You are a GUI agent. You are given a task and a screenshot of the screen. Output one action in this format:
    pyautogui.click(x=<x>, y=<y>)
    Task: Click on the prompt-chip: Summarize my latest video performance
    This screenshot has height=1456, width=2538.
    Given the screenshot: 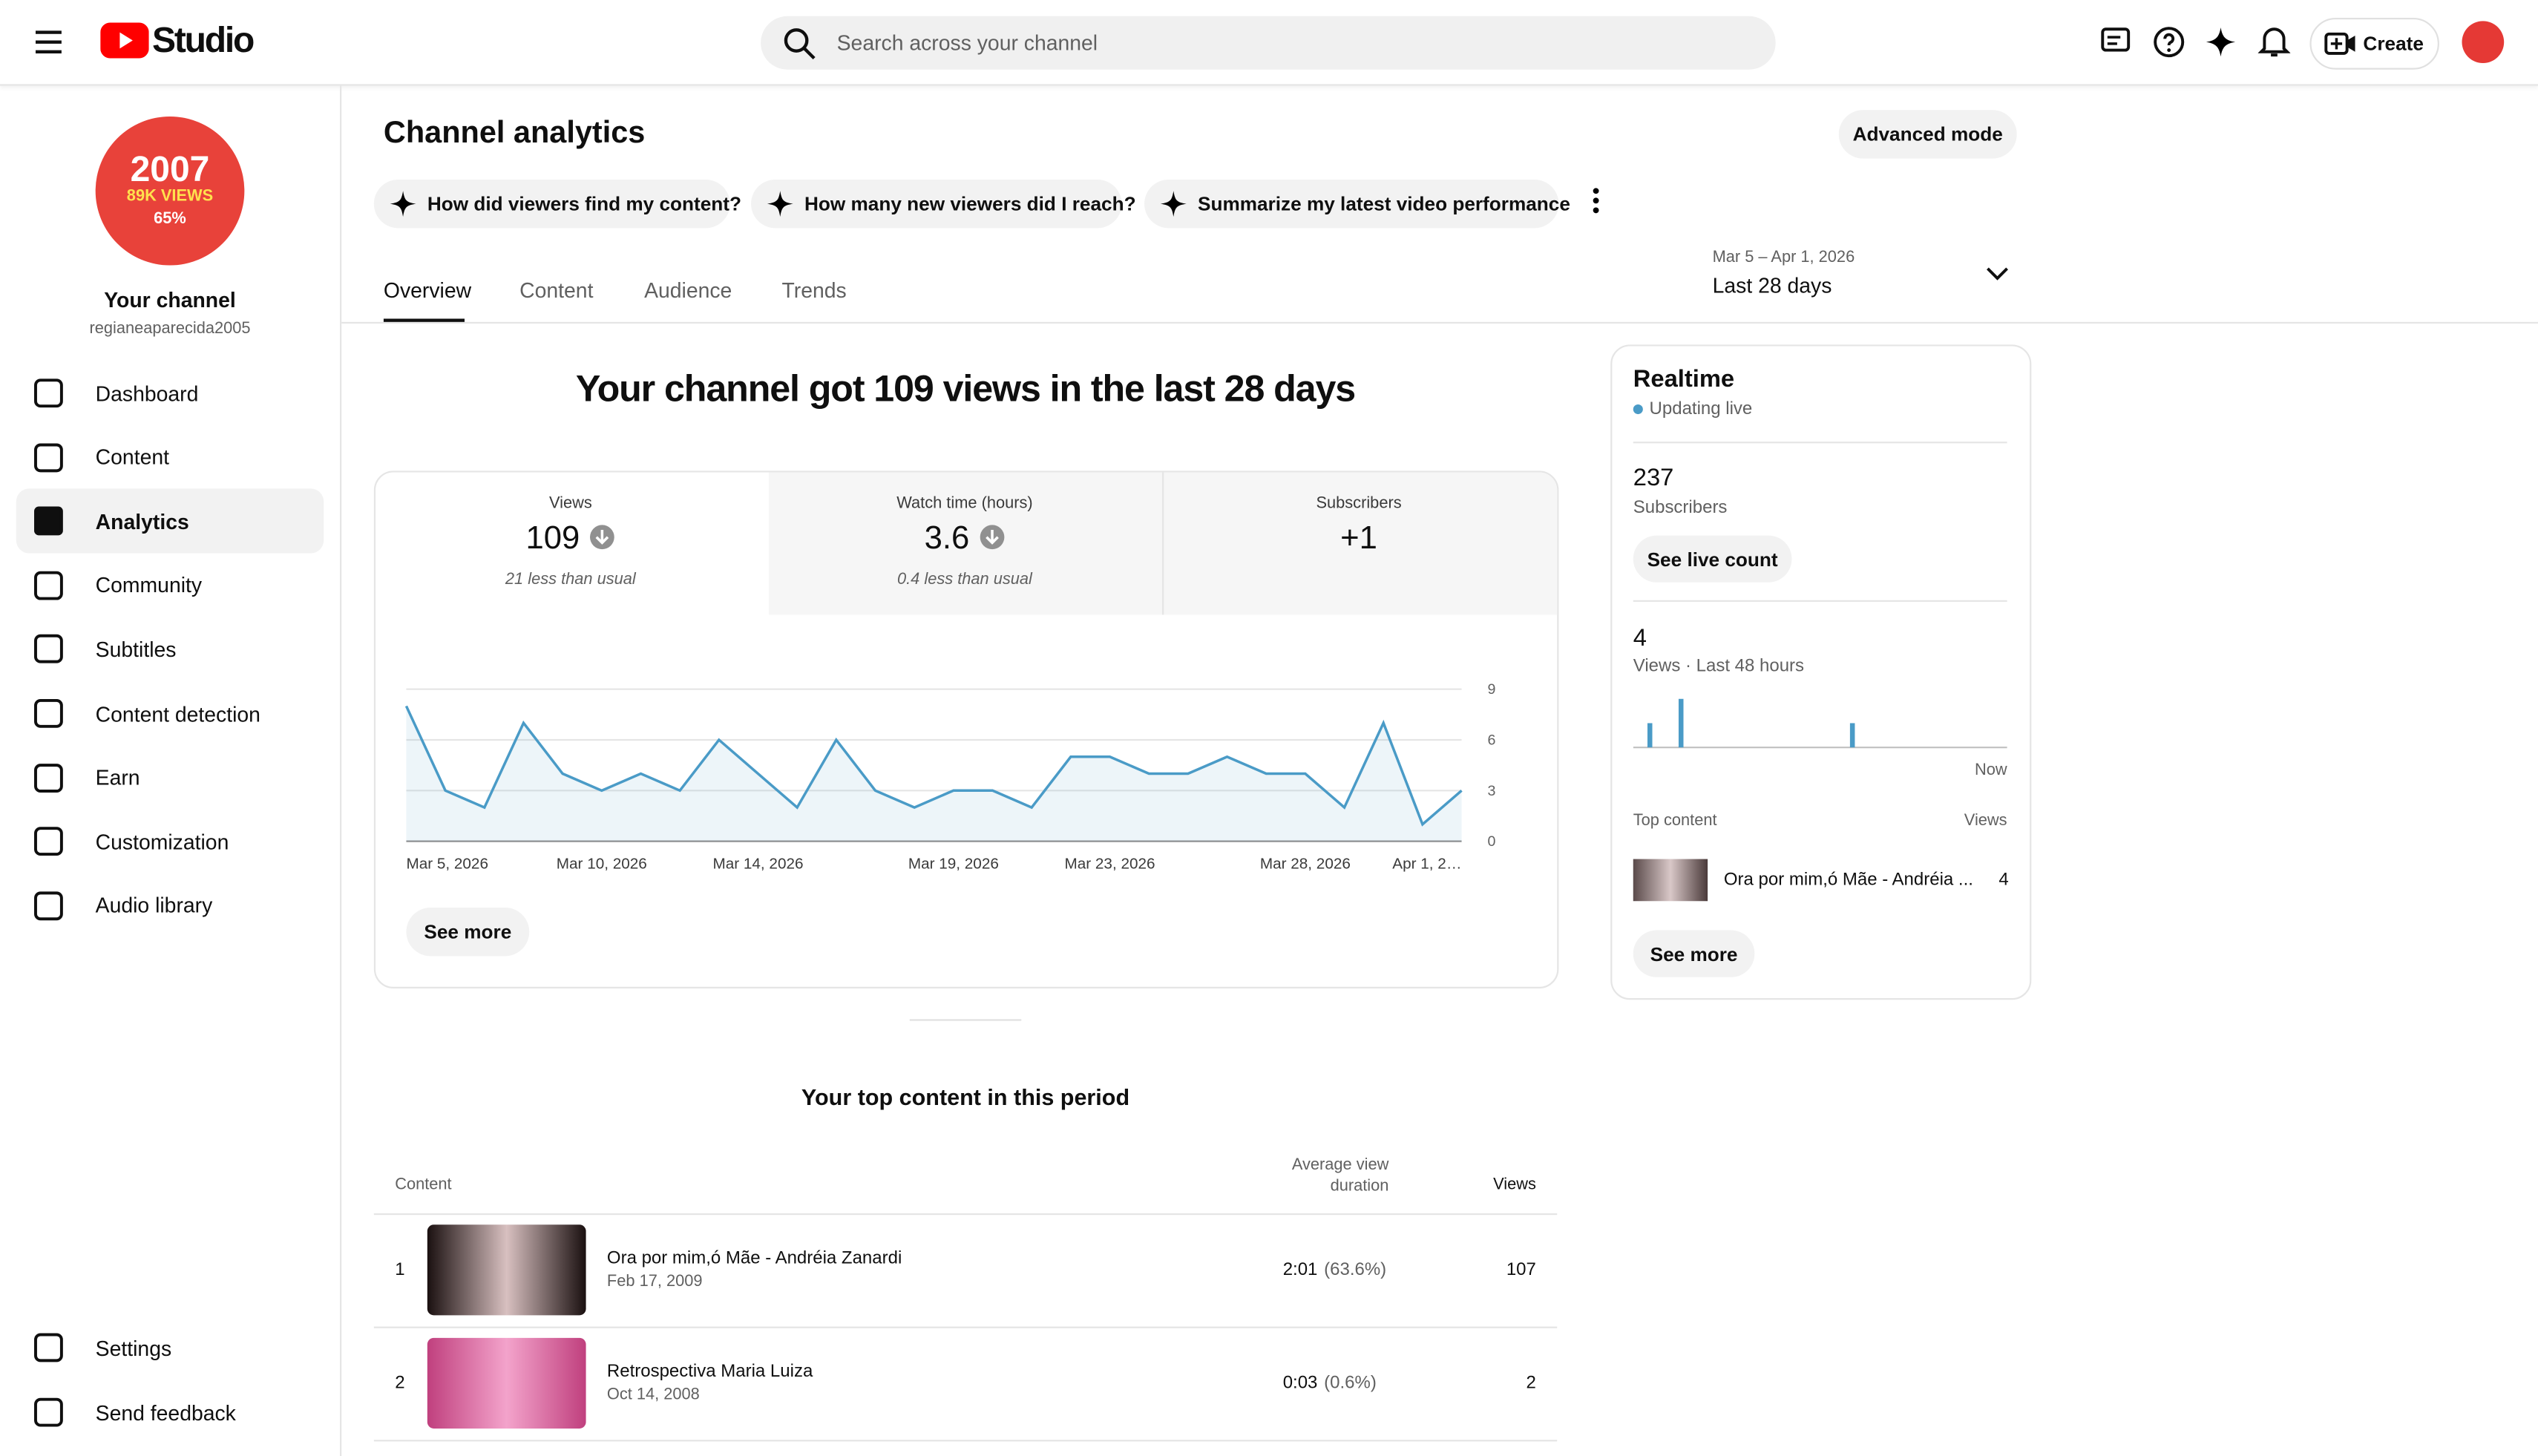 What is the action you would take?
    pyautogui.click(x=1357, y=204)
    